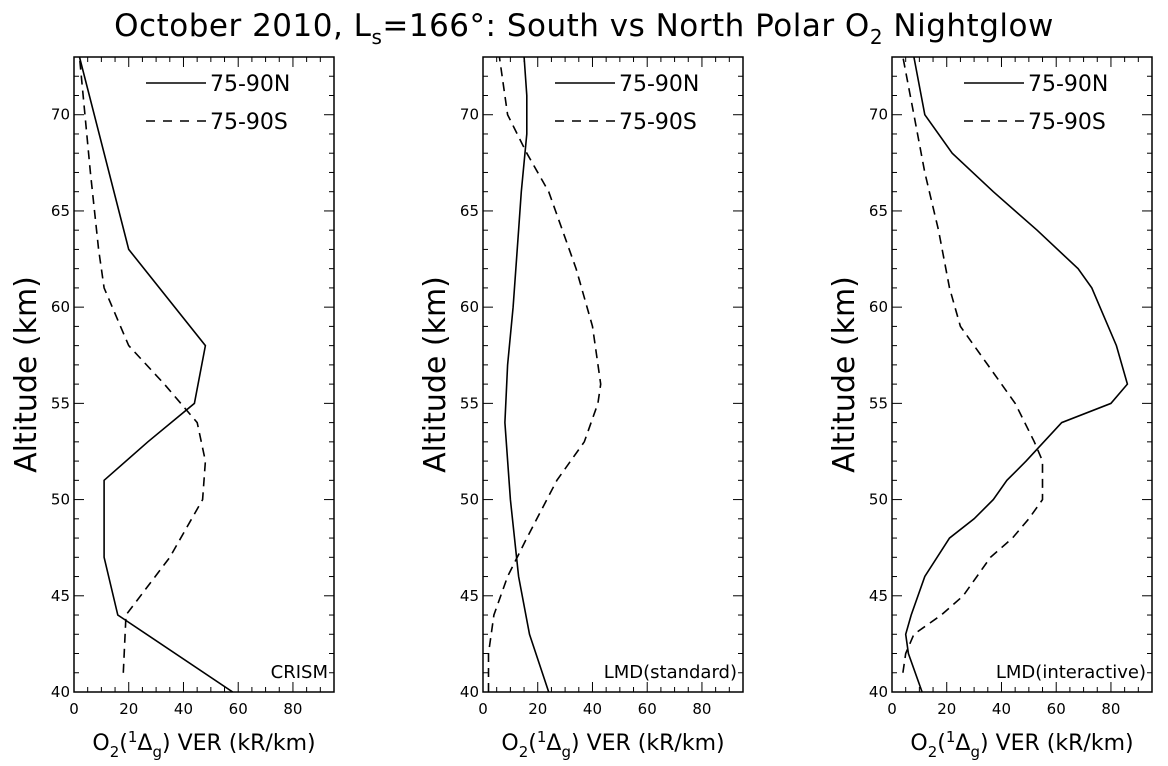 This screenshot has height=766, width=1168. Describe the element at coordinates (1071, 672) in the screenshot. I see `panel-annotation: LMD(interactive)` at that location.